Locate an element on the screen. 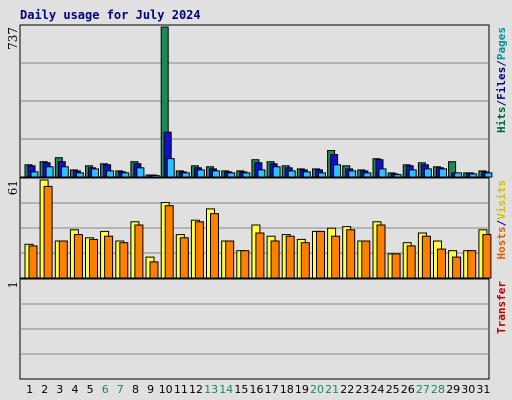 Image resolution: width=512 pixels, height=400 pixels. day-label-6: 6 is located at coordinates (105, 389).